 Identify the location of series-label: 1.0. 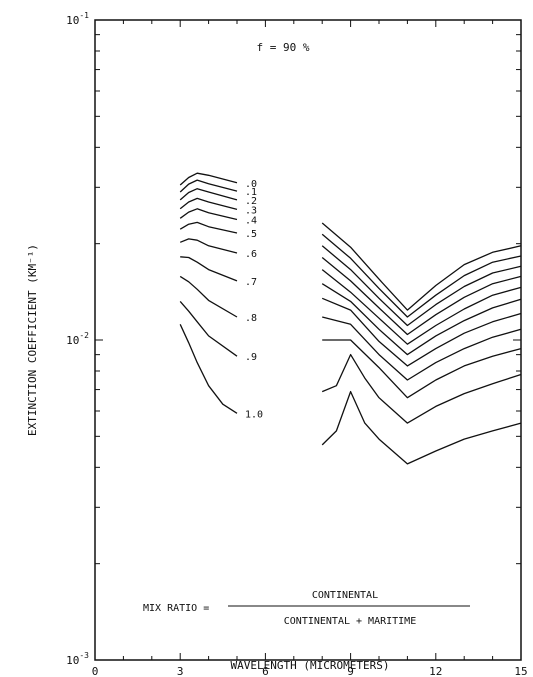
(254, 414).